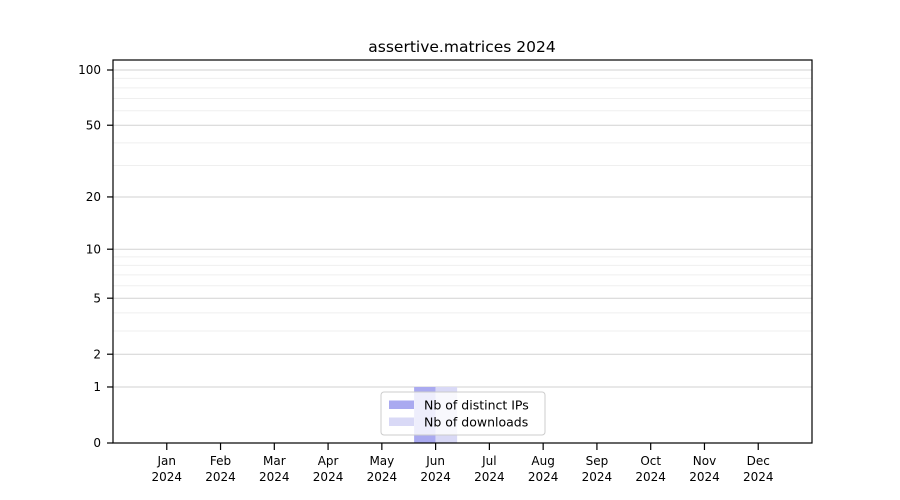  What do you see at coordinates (476, 405) in the screenshot?
I see `legend-label-distinct-ips: Nb of distinct IPs` at bounding box center [476, 405].